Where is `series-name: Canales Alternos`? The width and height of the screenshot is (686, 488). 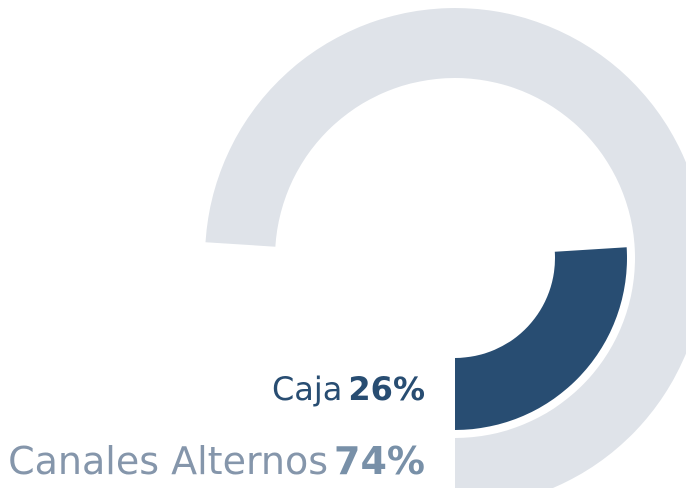 series-name: Canales Alternos is located at coordinates (168, 461).